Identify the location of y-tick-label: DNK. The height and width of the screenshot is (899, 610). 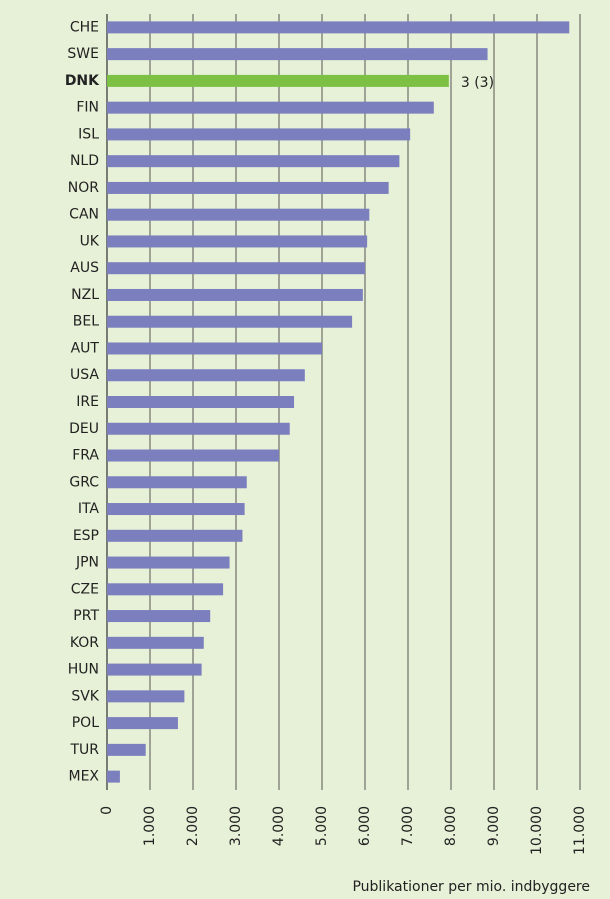
(82, 81).